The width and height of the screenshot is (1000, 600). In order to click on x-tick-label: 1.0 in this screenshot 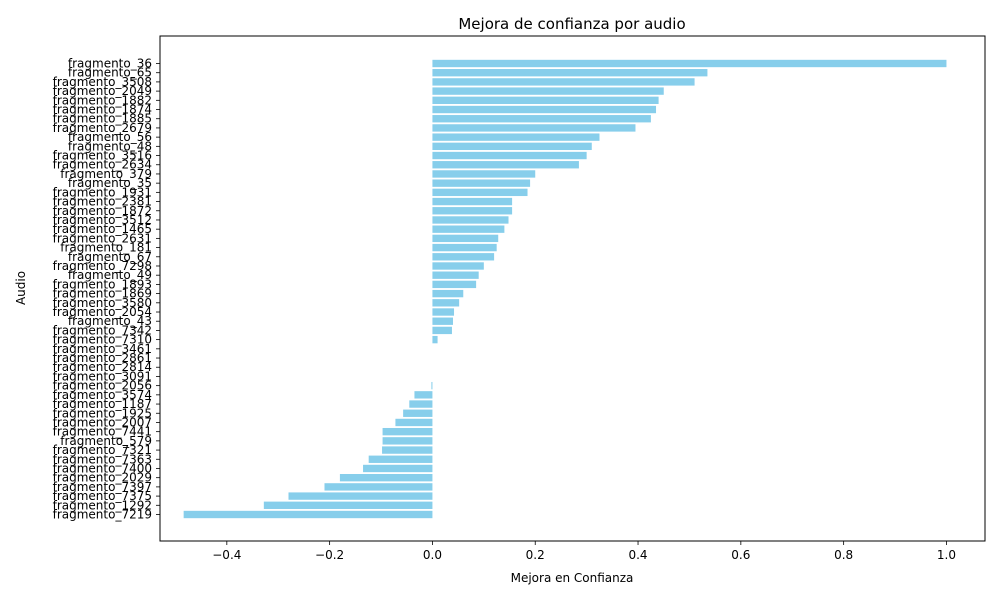, I will do `click(946, 555)`.